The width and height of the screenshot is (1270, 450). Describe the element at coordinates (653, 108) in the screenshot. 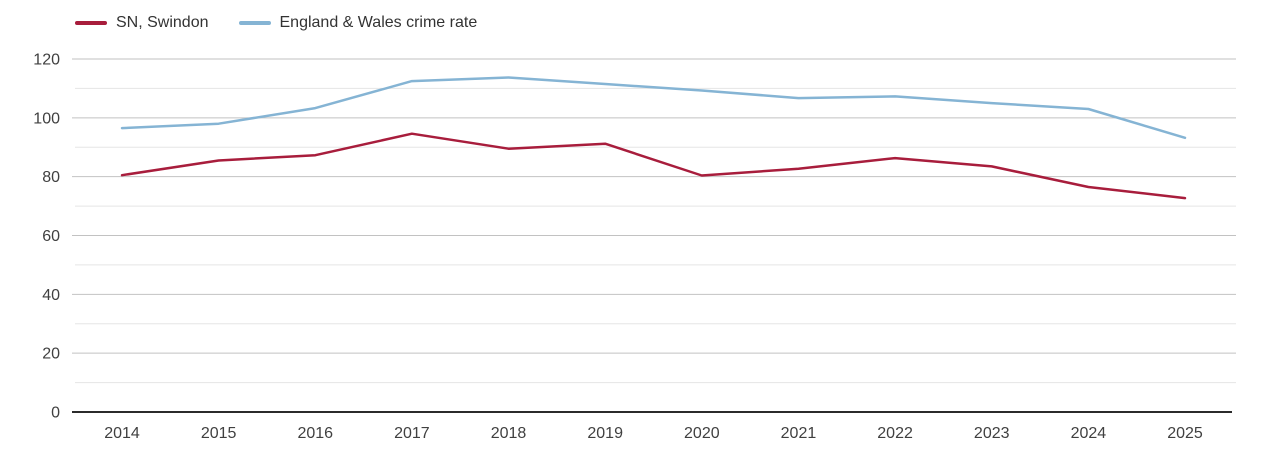

I see `series-line-england-wales-crime-rate` at that location.